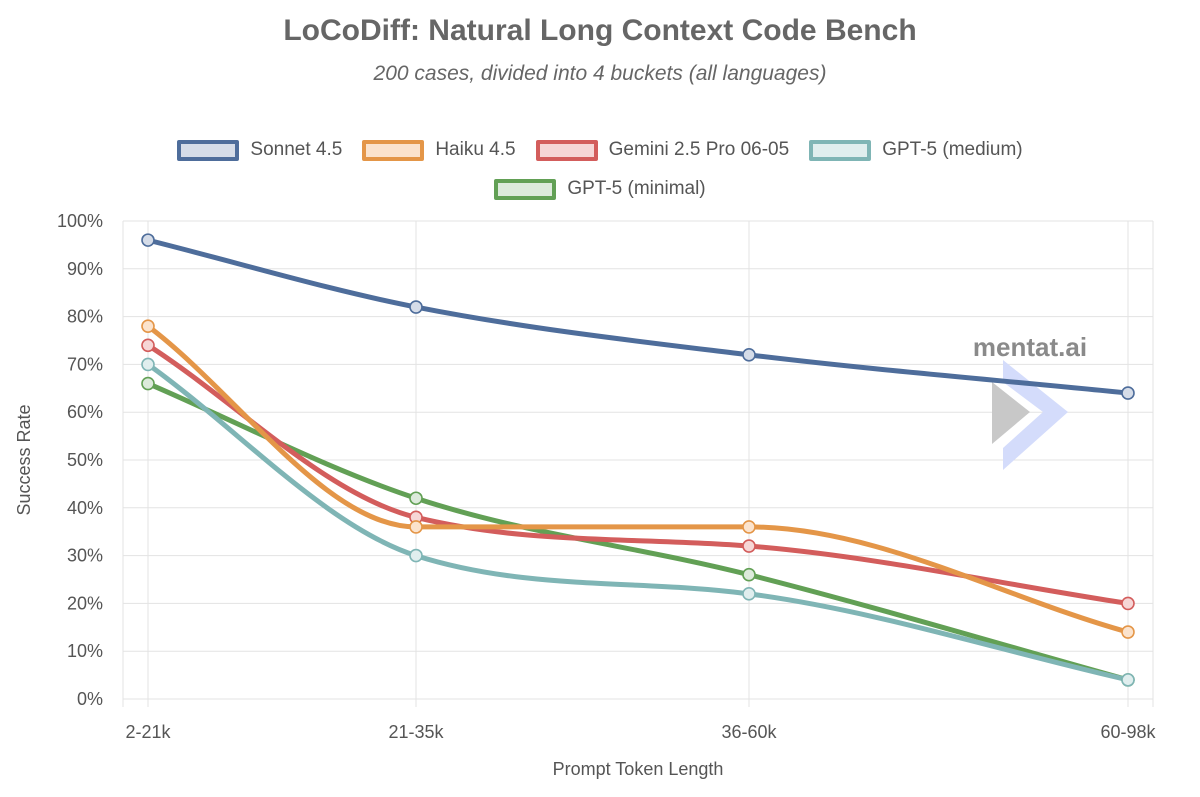 The image size is (1200, 797). What do you see at coordinates (638, 769) in the screenshot?
I see `x-axis-title: Prompt Token Length` at bounding box center [638, 769].